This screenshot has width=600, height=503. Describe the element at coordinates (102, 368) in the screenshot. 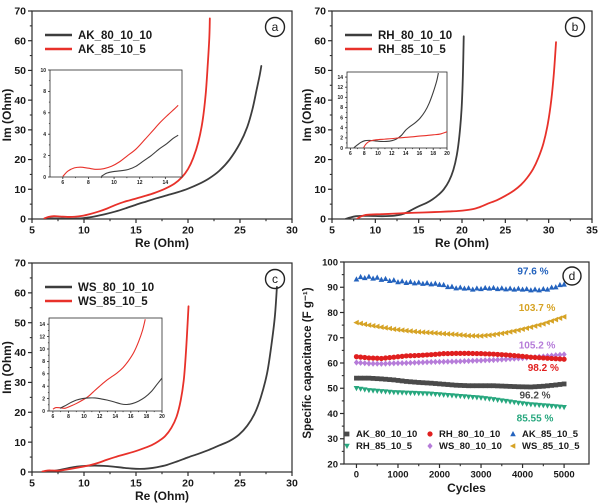

I see `inset-plot: 6 8 10 12 14 16 18 20 0 2 4 6 8 10 12 14` at that location.